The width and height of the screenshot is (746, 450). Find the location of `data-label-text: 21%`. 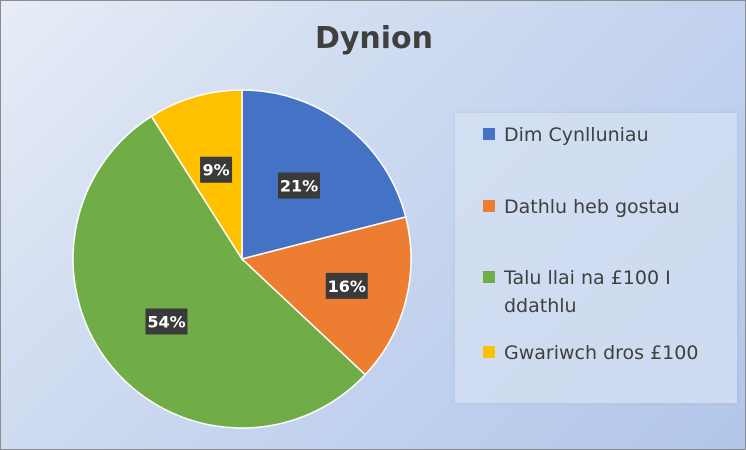

data-label-text: 21% is located at coordinates (299, 186).